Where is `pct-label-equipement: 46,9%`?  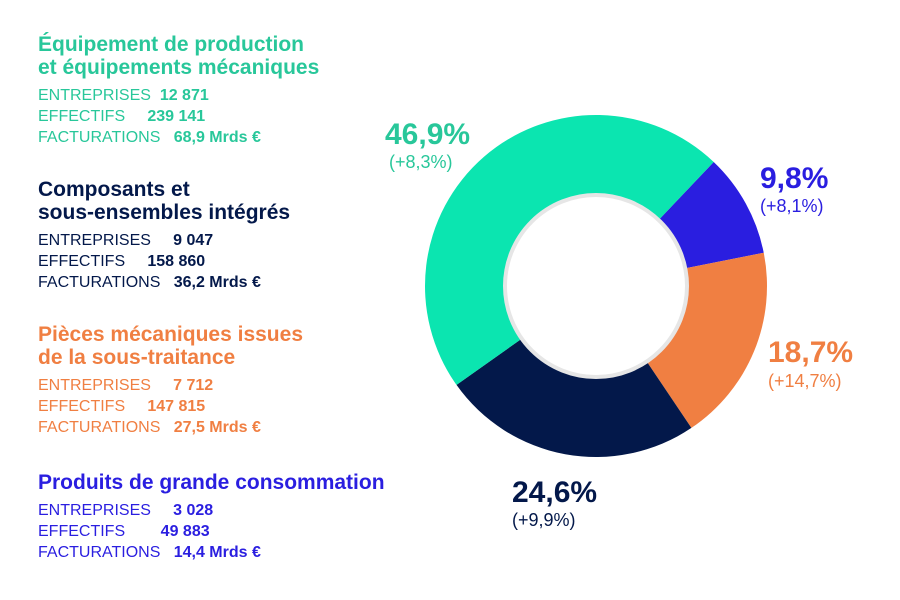 pct-label-equipement: 46,9% is located at coordinates (427, 134).